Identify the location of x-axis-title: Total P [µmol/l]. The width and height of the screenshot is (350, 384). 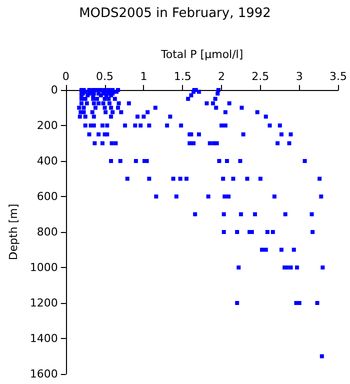
(202, 54).